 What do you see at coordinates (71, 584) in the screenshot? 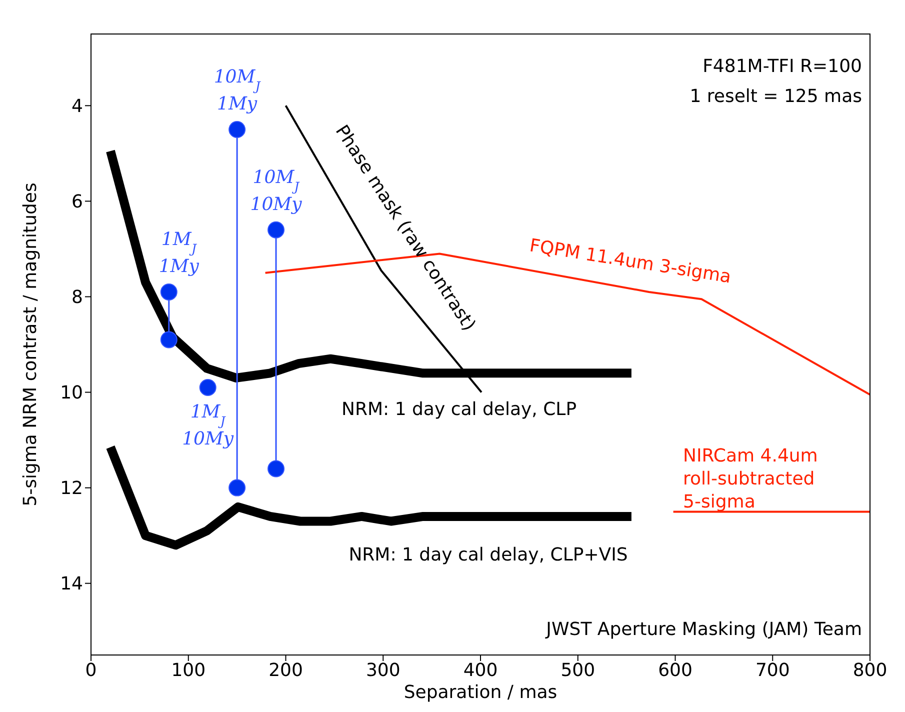
I see `y-tick-label: 14` at bounding box center [71, 584].